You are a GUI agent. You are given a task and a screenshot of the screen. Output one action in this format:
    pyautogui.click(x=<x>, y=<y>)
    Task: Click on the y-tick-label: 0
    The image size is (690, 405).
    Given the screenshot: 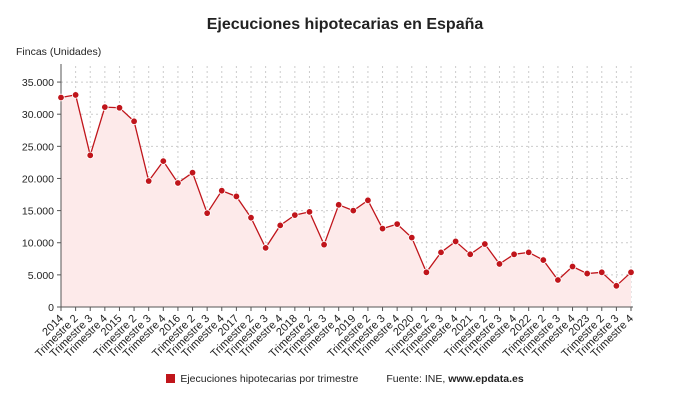 What is the action you would take?
    pyautogui.click(x=51, y=308)
    